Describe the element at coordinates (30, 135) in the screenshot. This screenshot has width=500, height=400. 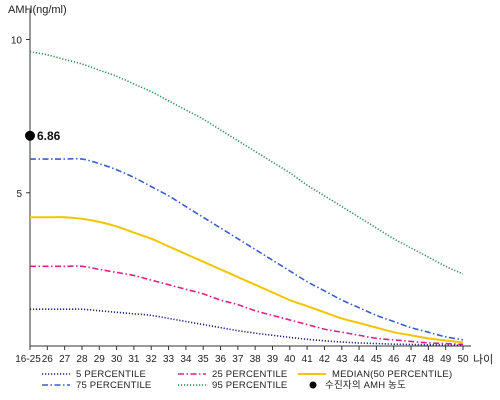
I see `patient-amh-marker` at that location.